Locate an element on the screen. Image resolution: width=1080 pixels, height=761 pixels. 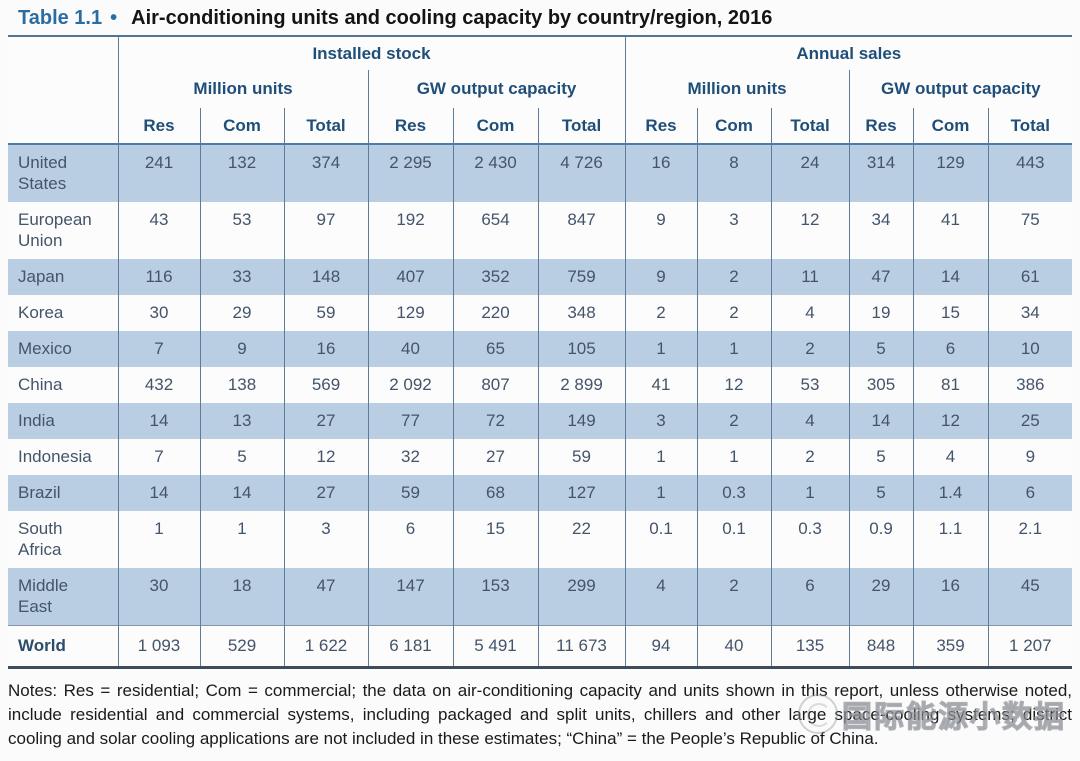
cell: 27 is located at coordinates (495, 457).